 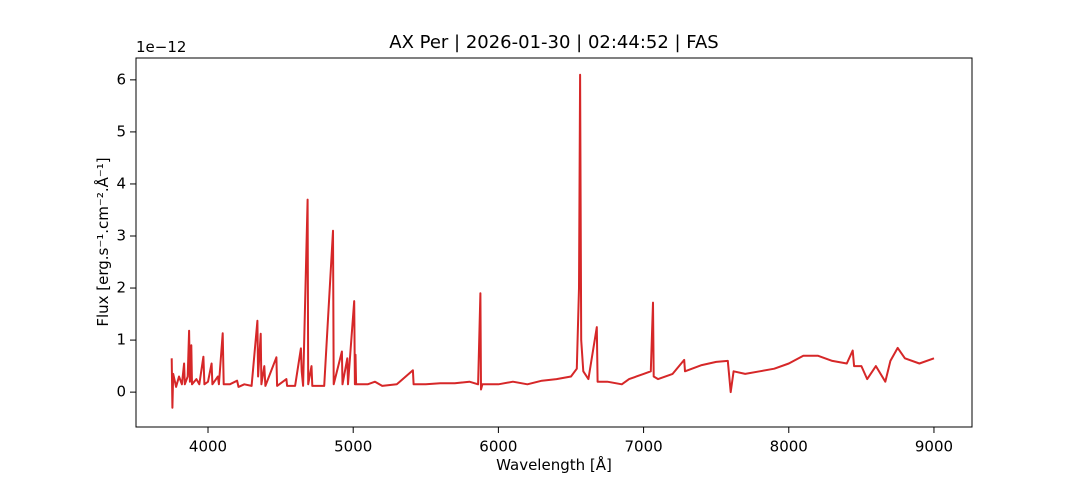 I want to click on y-offset-label: 1e−12, so click(x=161, y=47).